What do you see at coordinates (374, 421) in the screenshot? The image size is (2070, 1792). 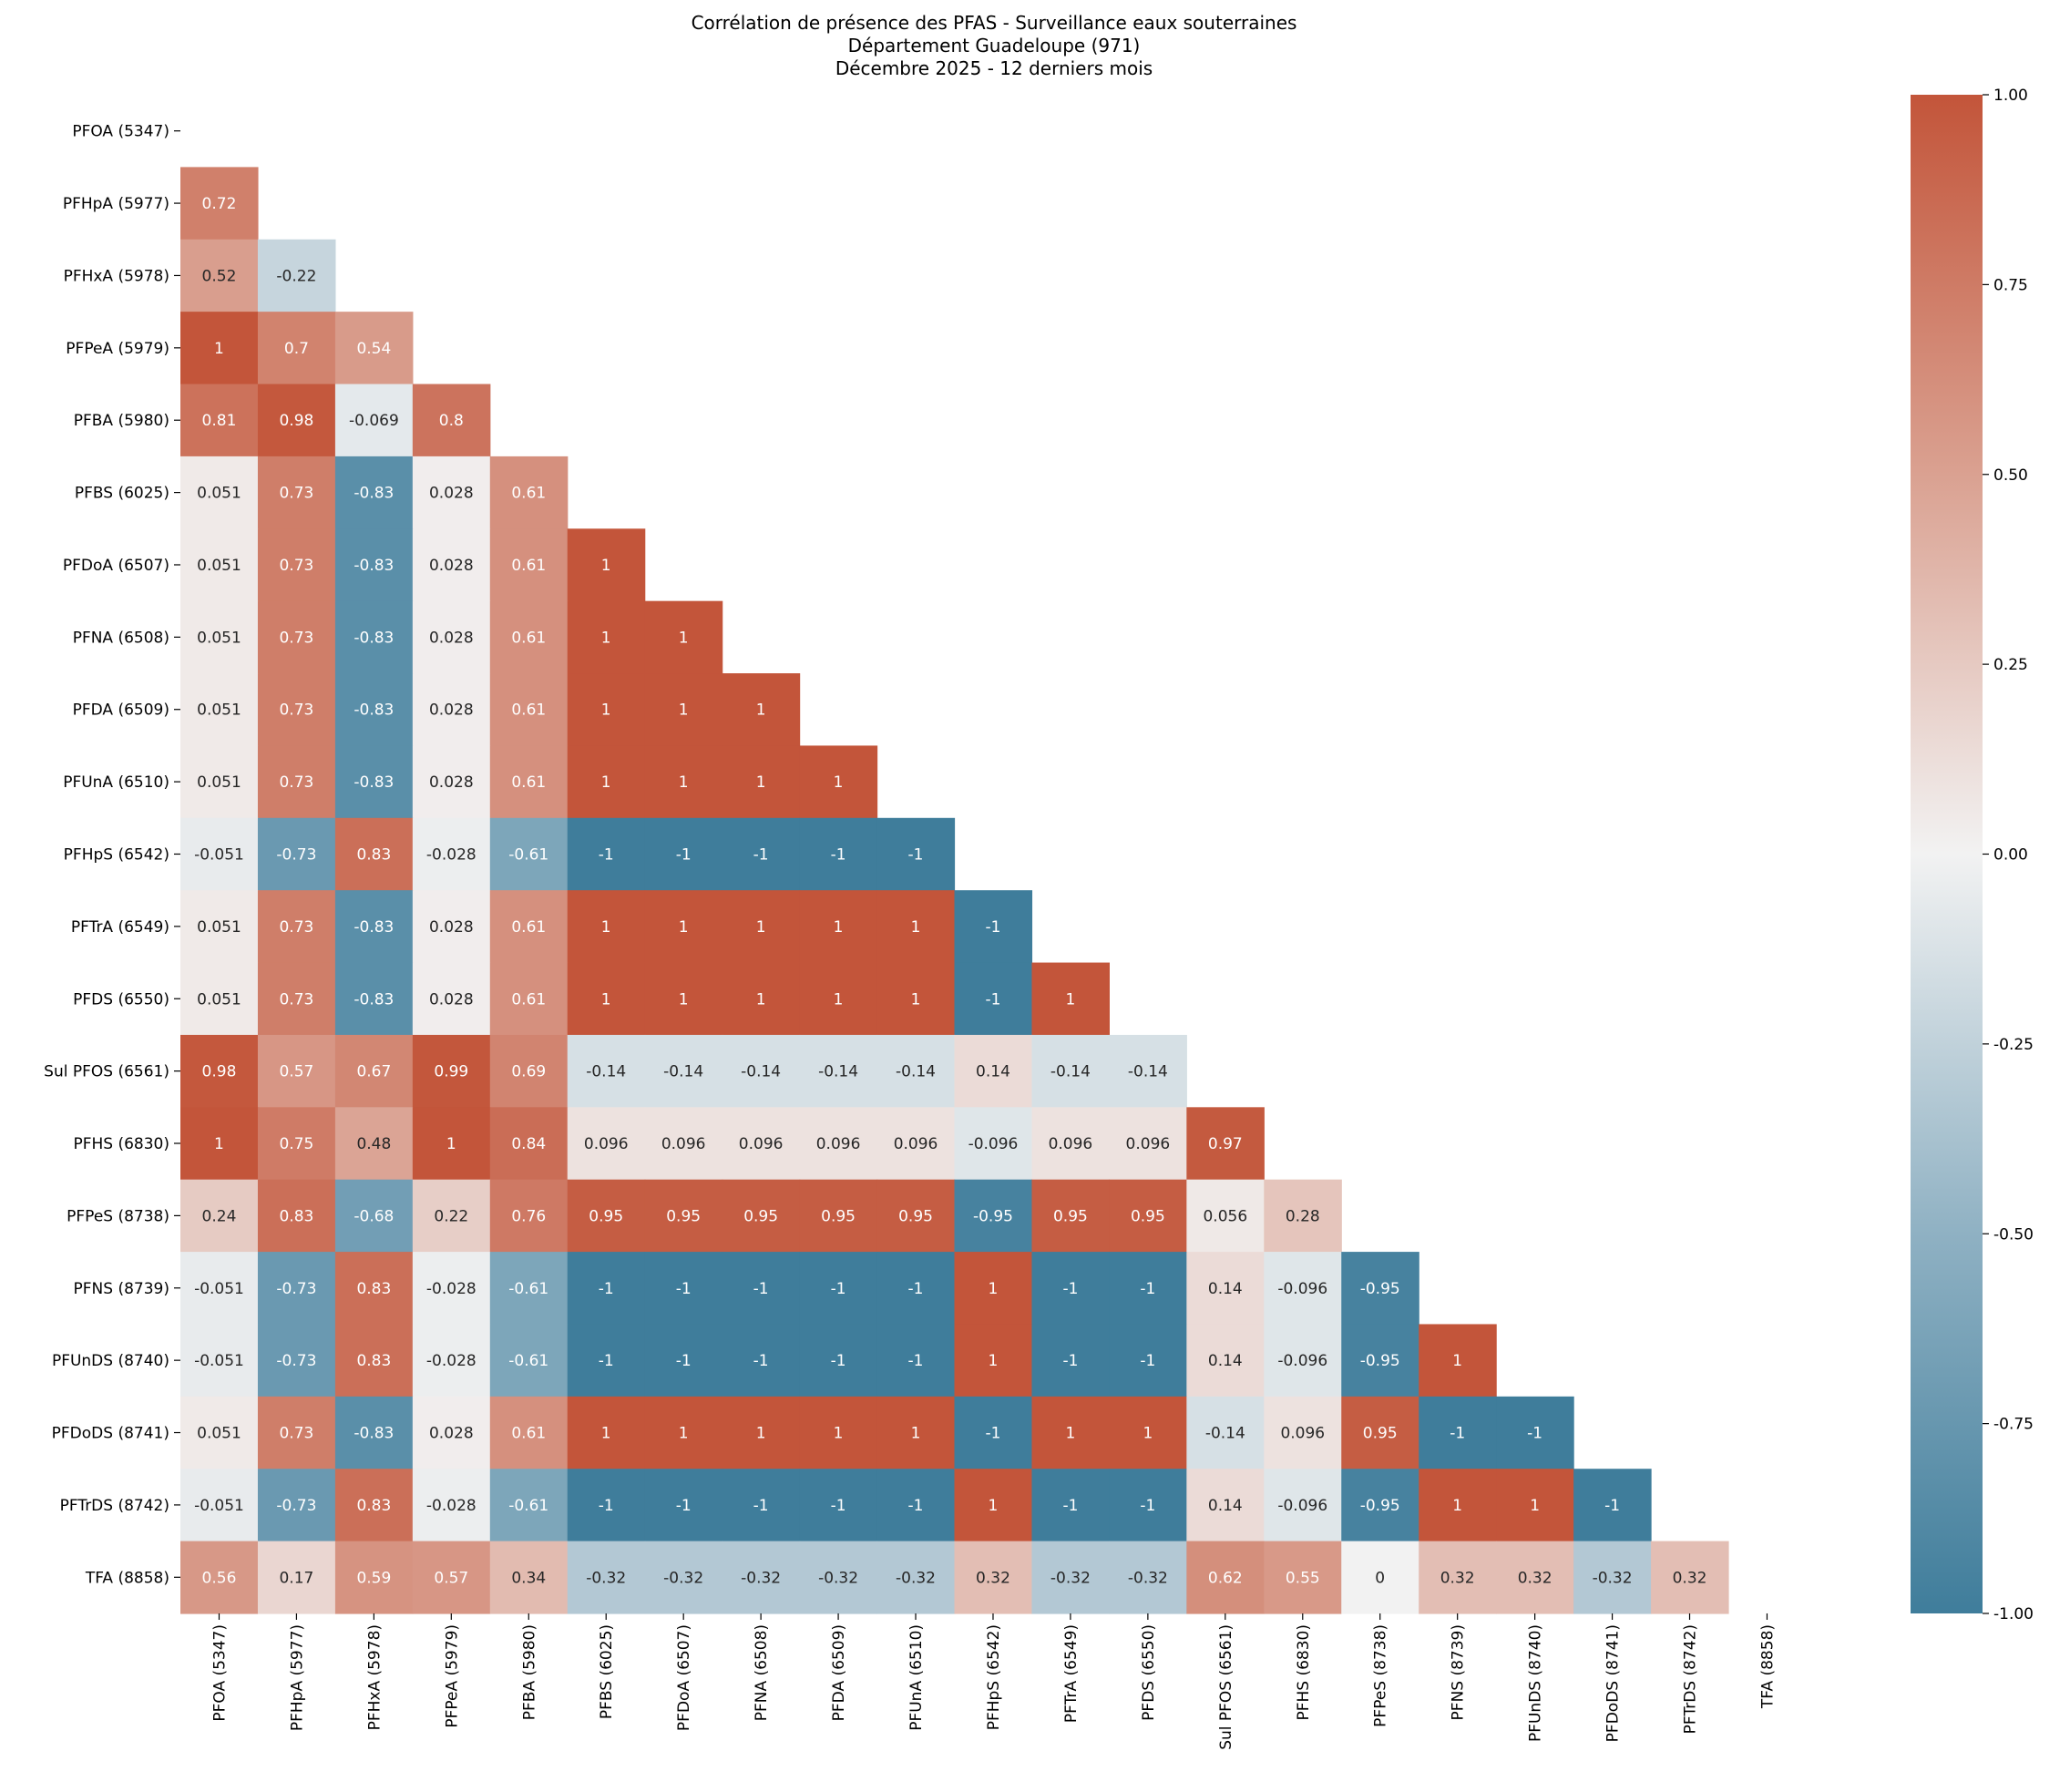 I see `cell-value-label: -0.069` at bounding box center [374, 421].